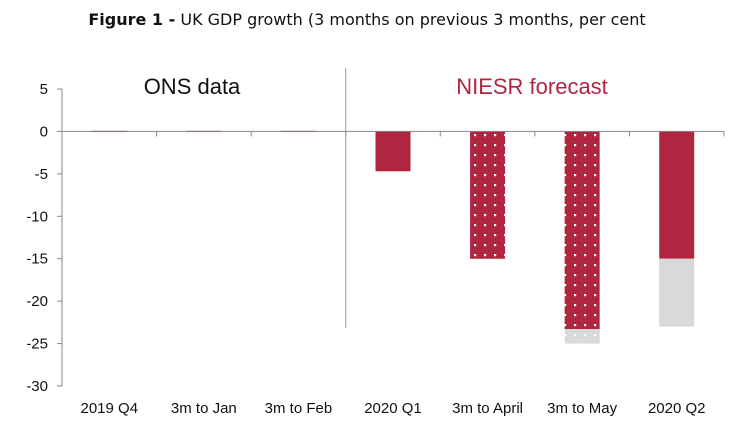  I want to click on y-tick-label: 5, so click(44, 89).